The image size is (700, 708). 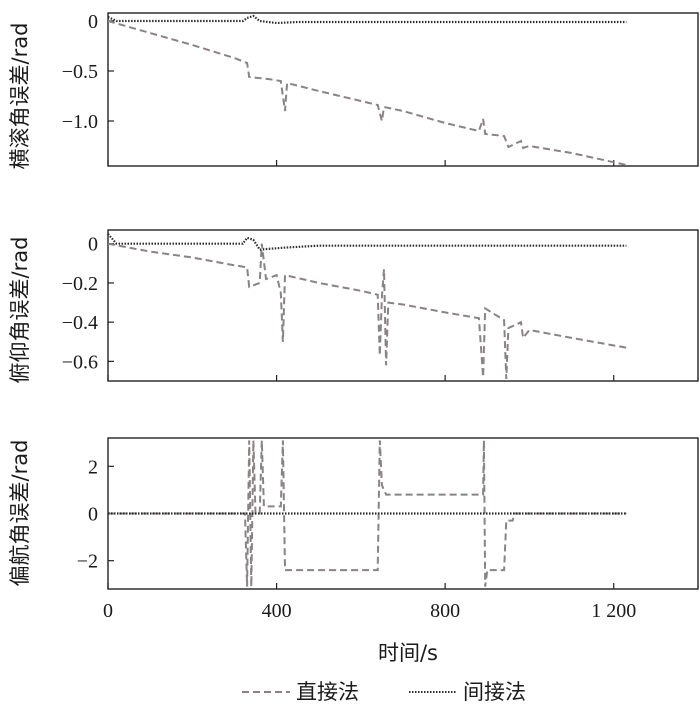 What do you see at coordinates (93, 467) in the screenshot?
I see `panel-3-ytick-label: 2` at bounding box center [93, 467].